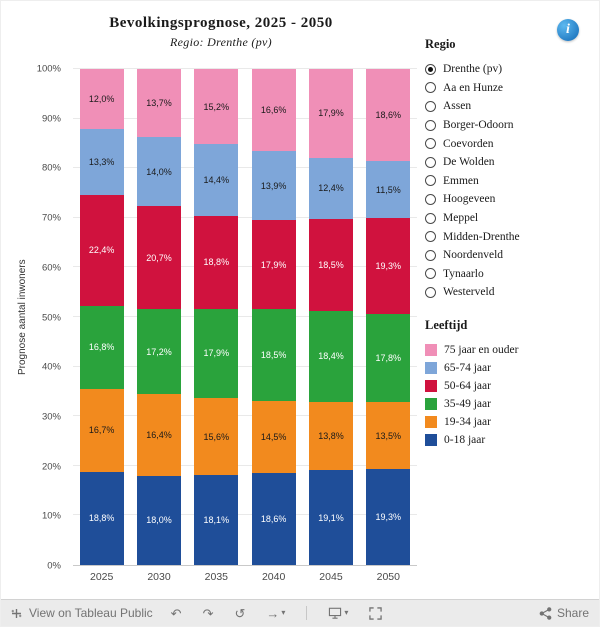 This screenshot has width=600, height=627. What do you see at coordinates (473, 255) in the screenshot?
I see `regio-option-label: Noordenveld` at bounding box center [473, 255].